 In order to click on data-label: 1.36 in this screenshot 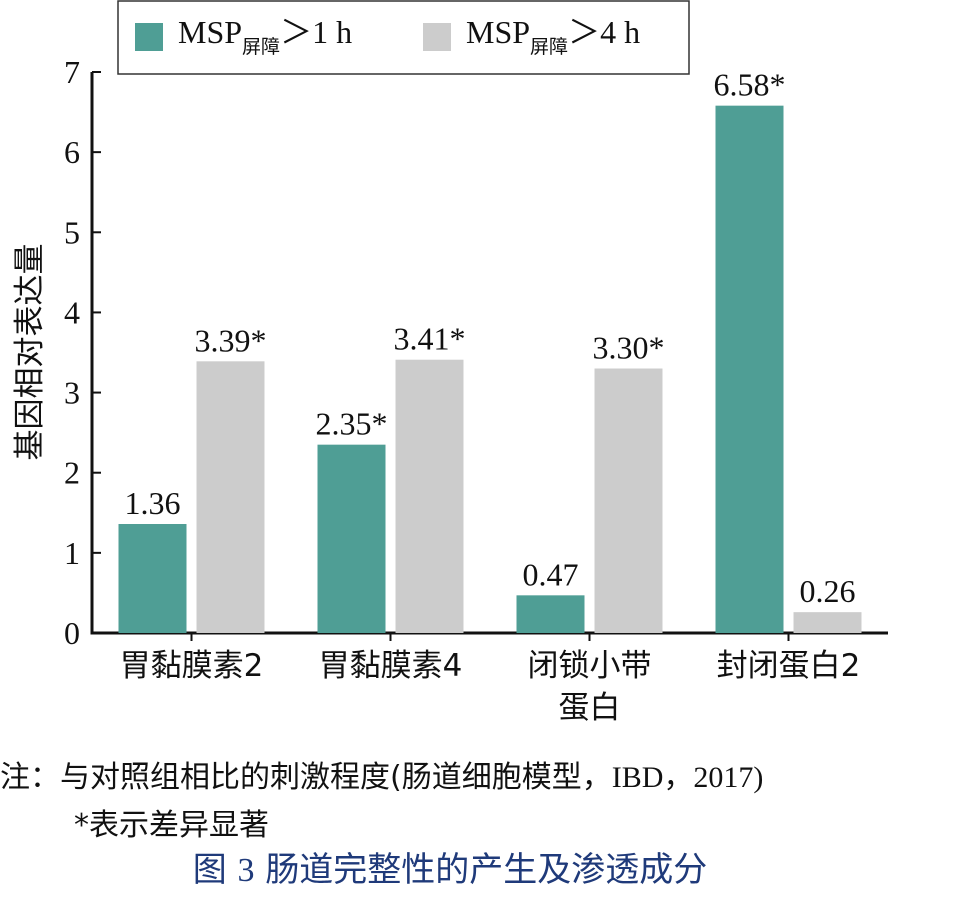, I will do `click(153, 503)`.